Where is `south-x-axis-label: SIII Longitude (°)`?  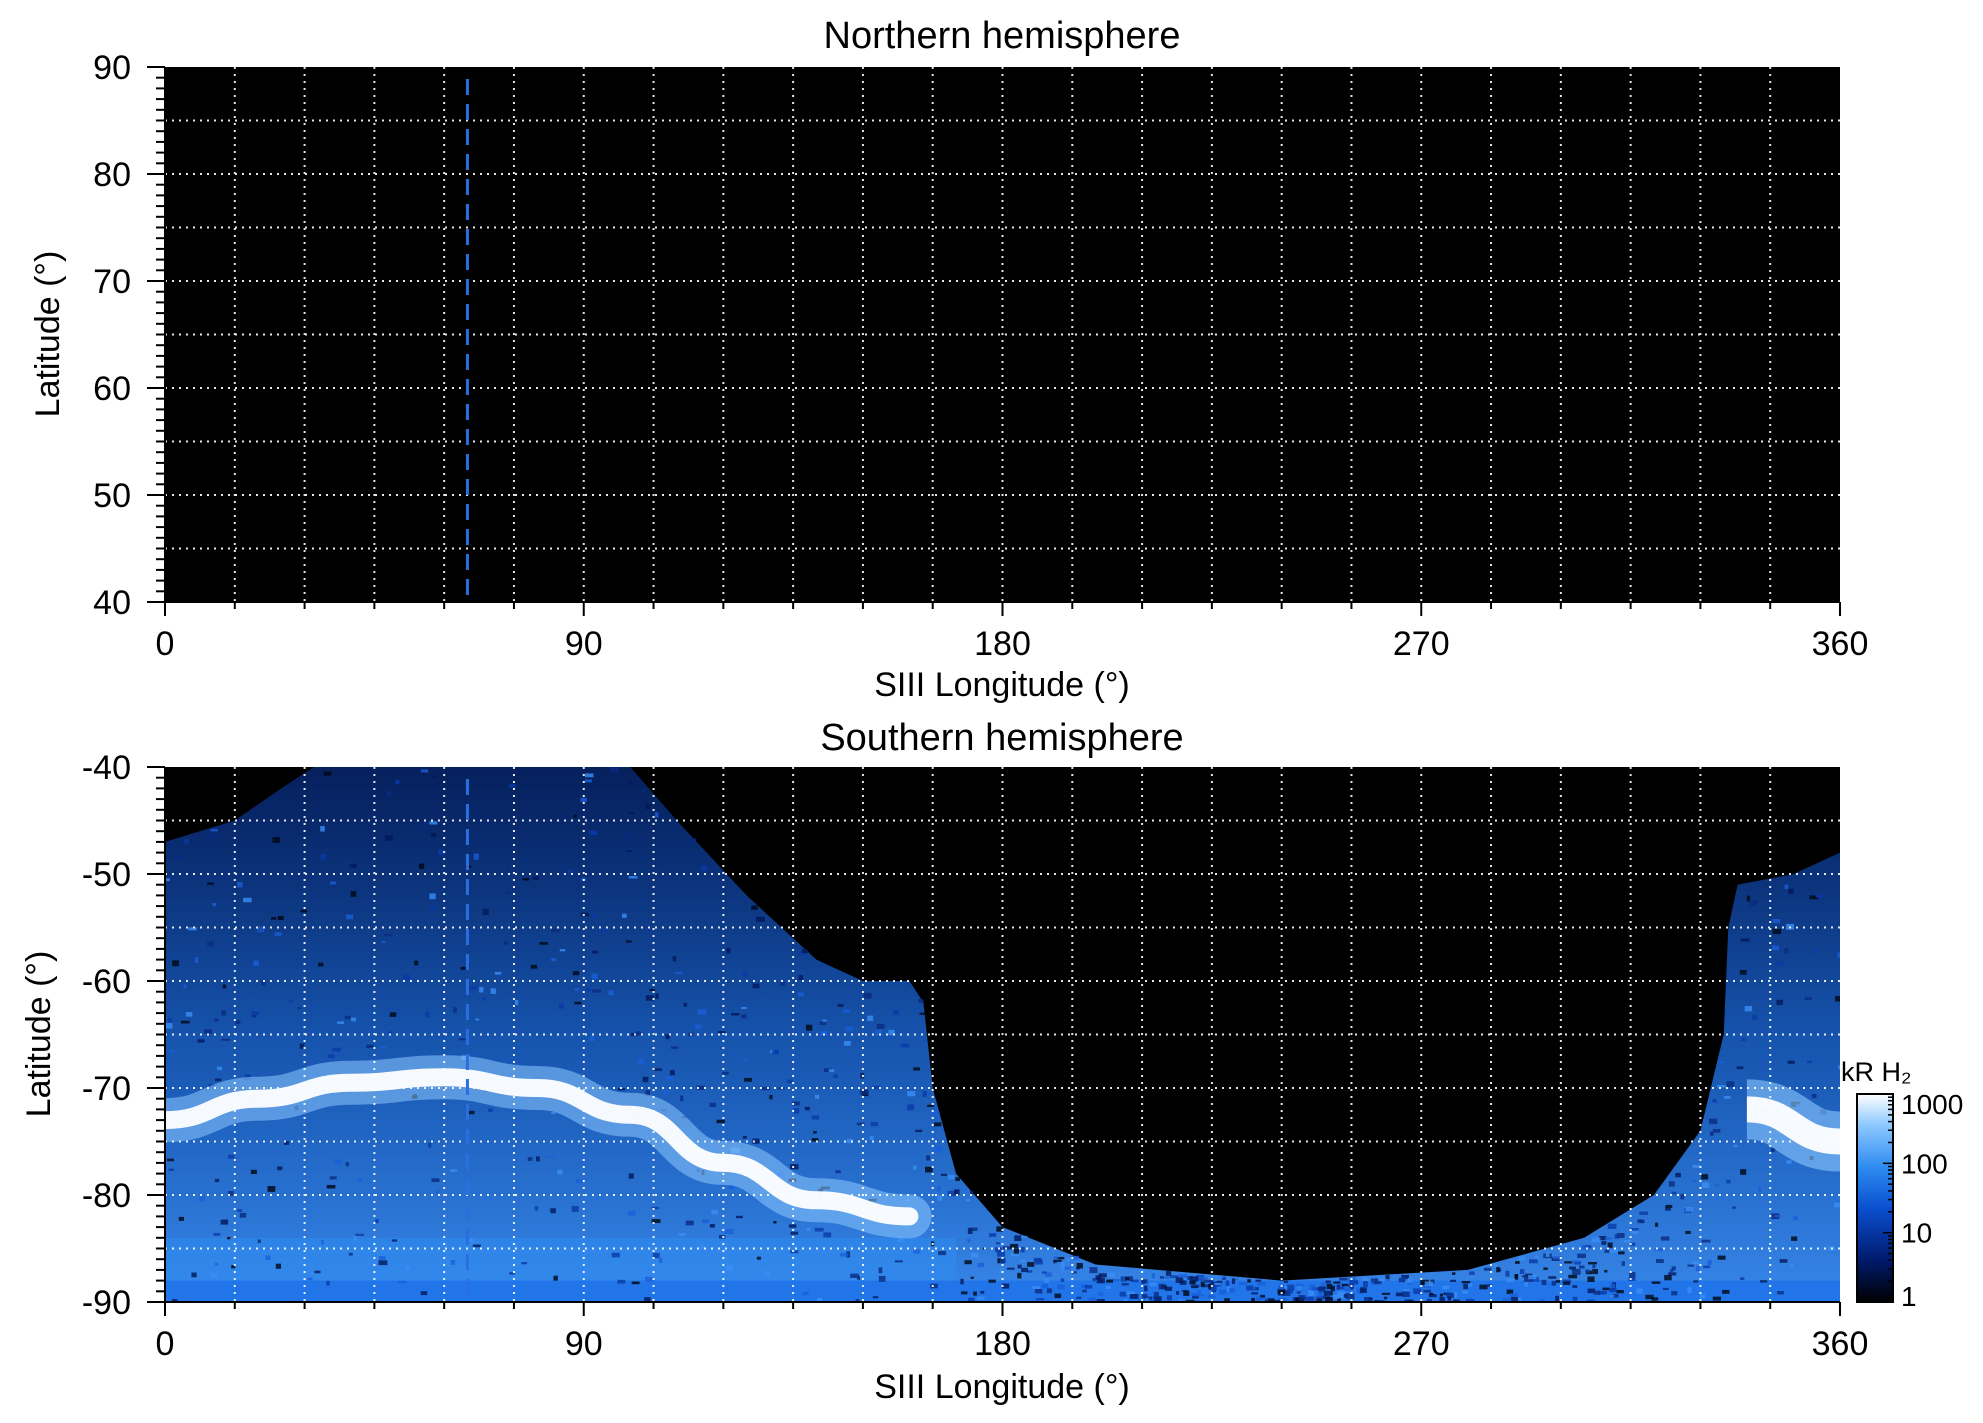
south-x-axis-label: SIII Longitude (°) is located at coordinates (1002, 1387).